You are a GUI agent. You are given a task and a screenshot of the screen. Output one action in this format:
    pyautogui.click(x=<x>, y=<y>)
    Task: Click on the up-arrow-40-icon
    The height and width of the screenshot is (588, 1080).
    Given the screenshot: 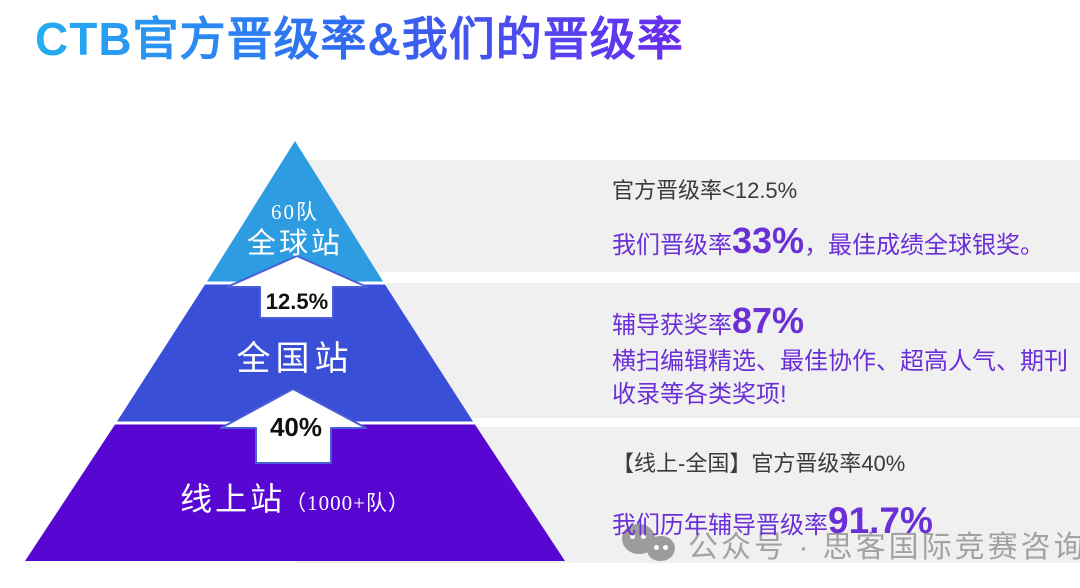 What is the action you would take?
    pyautogui.click(x=293, y=426)
    